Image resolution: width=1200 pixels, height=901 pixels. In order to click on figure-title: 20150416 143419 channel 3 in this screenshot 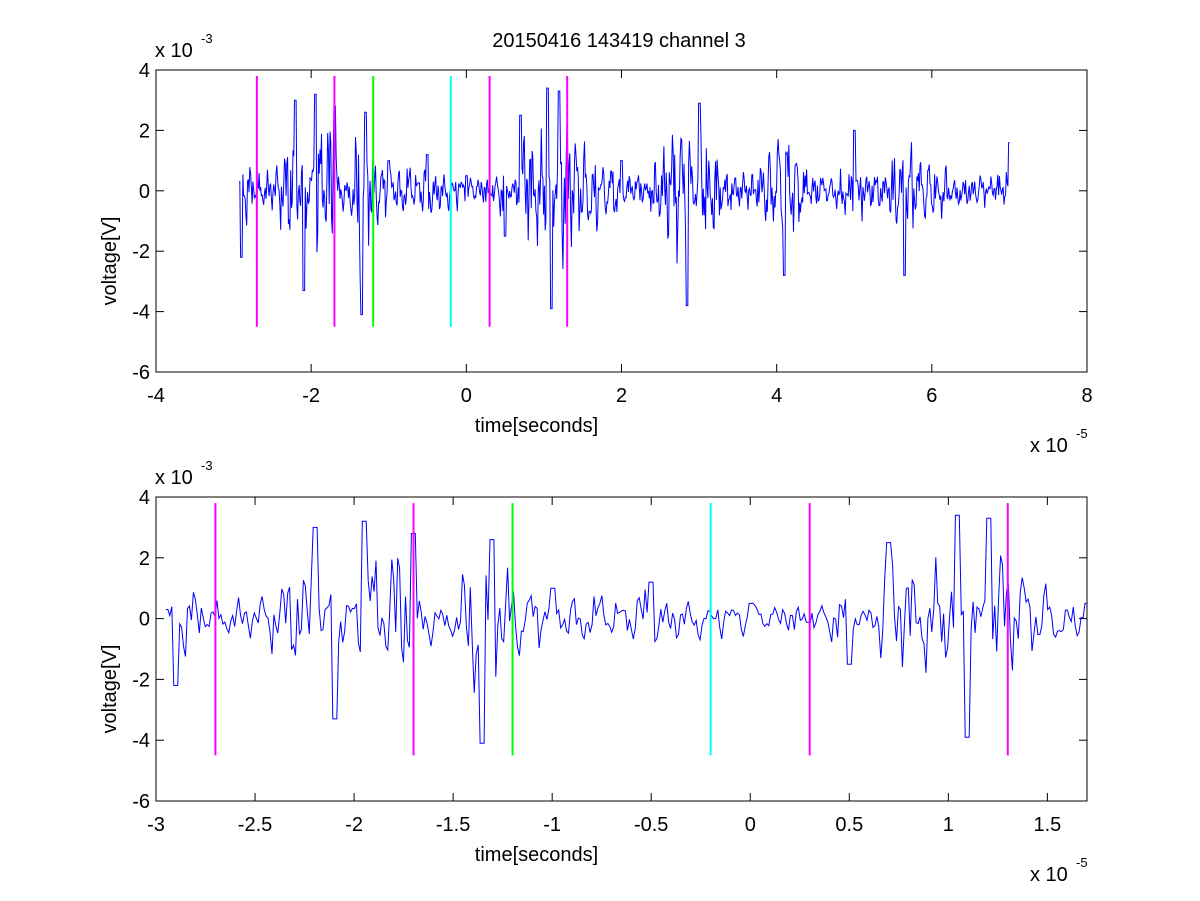, I will do `click(619, 41)`.